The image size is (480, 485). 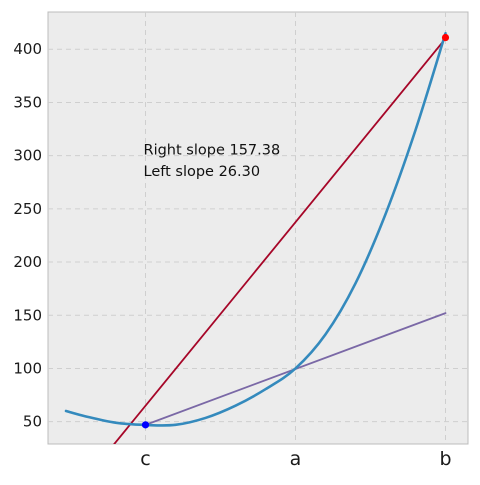 I want to click on x-tick-label: c, so click(x=145, y=459).